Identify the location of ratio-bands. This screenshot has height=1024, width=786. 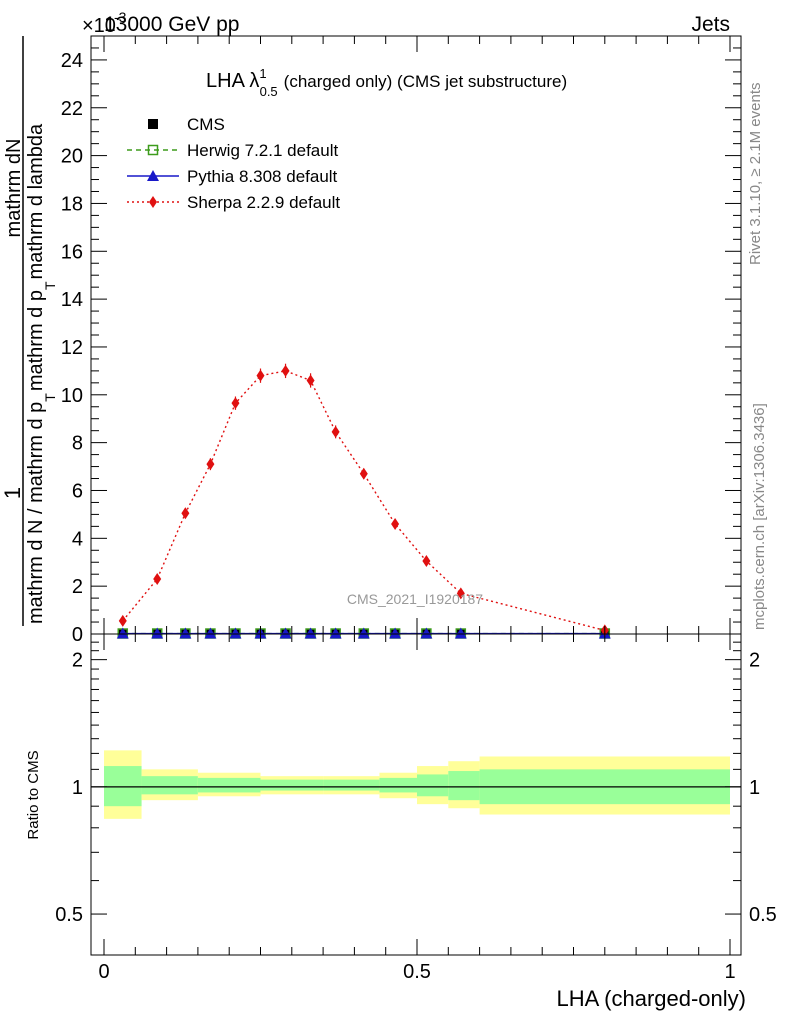
(417, 784).